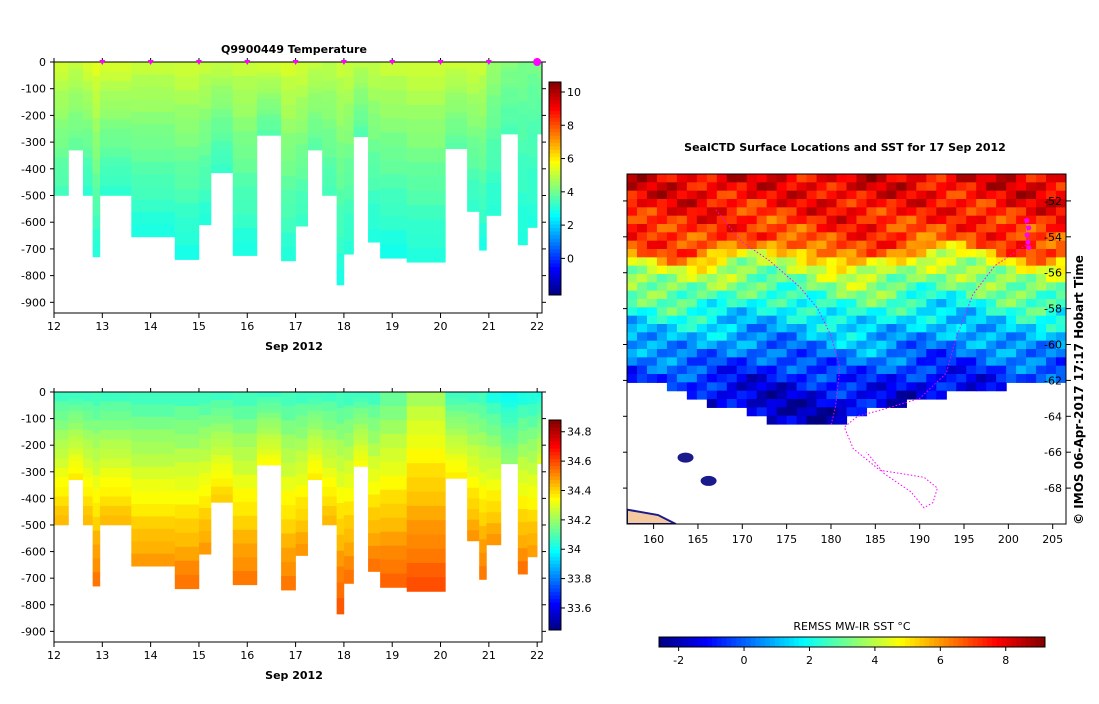  Describe the element at coordinates (473, 467) in the screenshot. I see `salinity-profile-column` at that location.